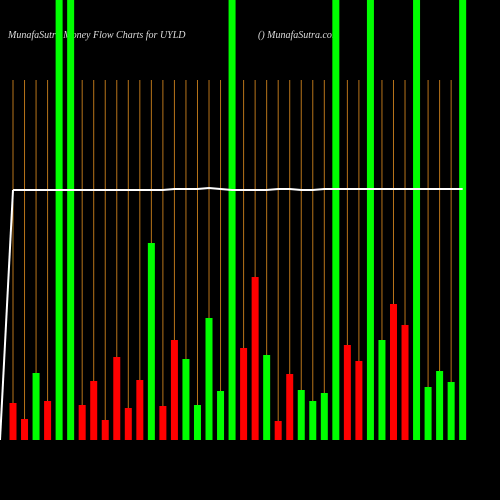 The height and width of the screenshot is (500, 500). I want to click on chart-subtitle: () MunafaSutra.com, so click(298, 35).